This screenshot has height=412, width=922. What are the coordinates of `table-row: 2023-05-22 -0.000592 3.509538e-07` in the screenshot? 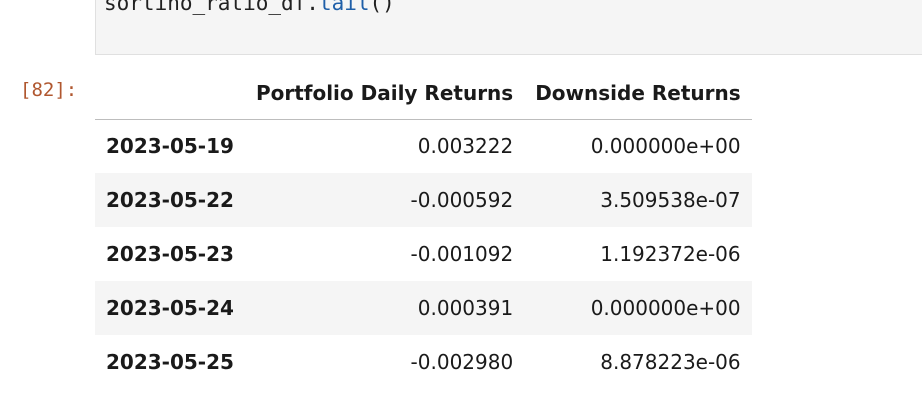 It's located at (423, 200).